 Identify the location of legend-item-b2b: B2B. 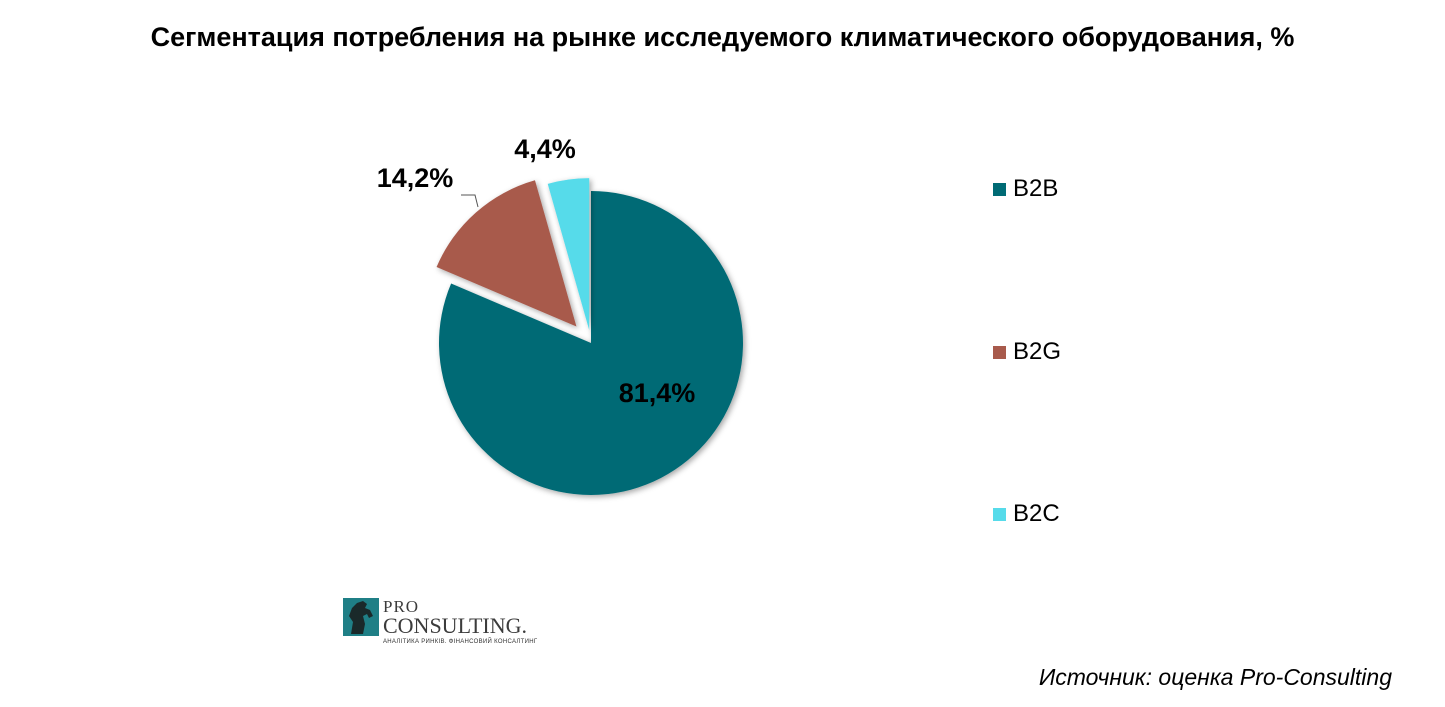
(1025, 189).